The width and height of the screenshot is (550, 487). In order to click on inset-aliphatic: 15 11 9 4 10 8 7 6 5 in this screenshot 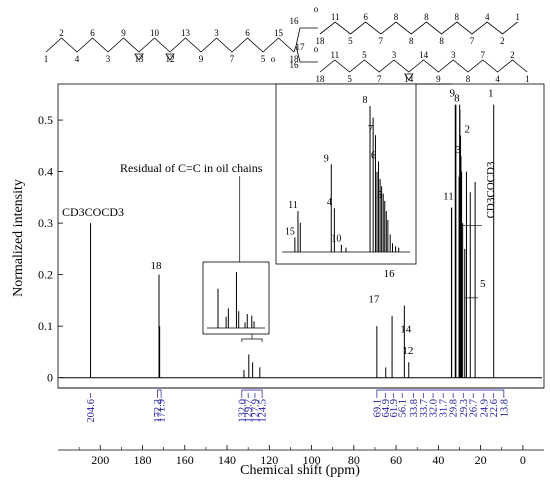, I will do `click(363, 174)`.